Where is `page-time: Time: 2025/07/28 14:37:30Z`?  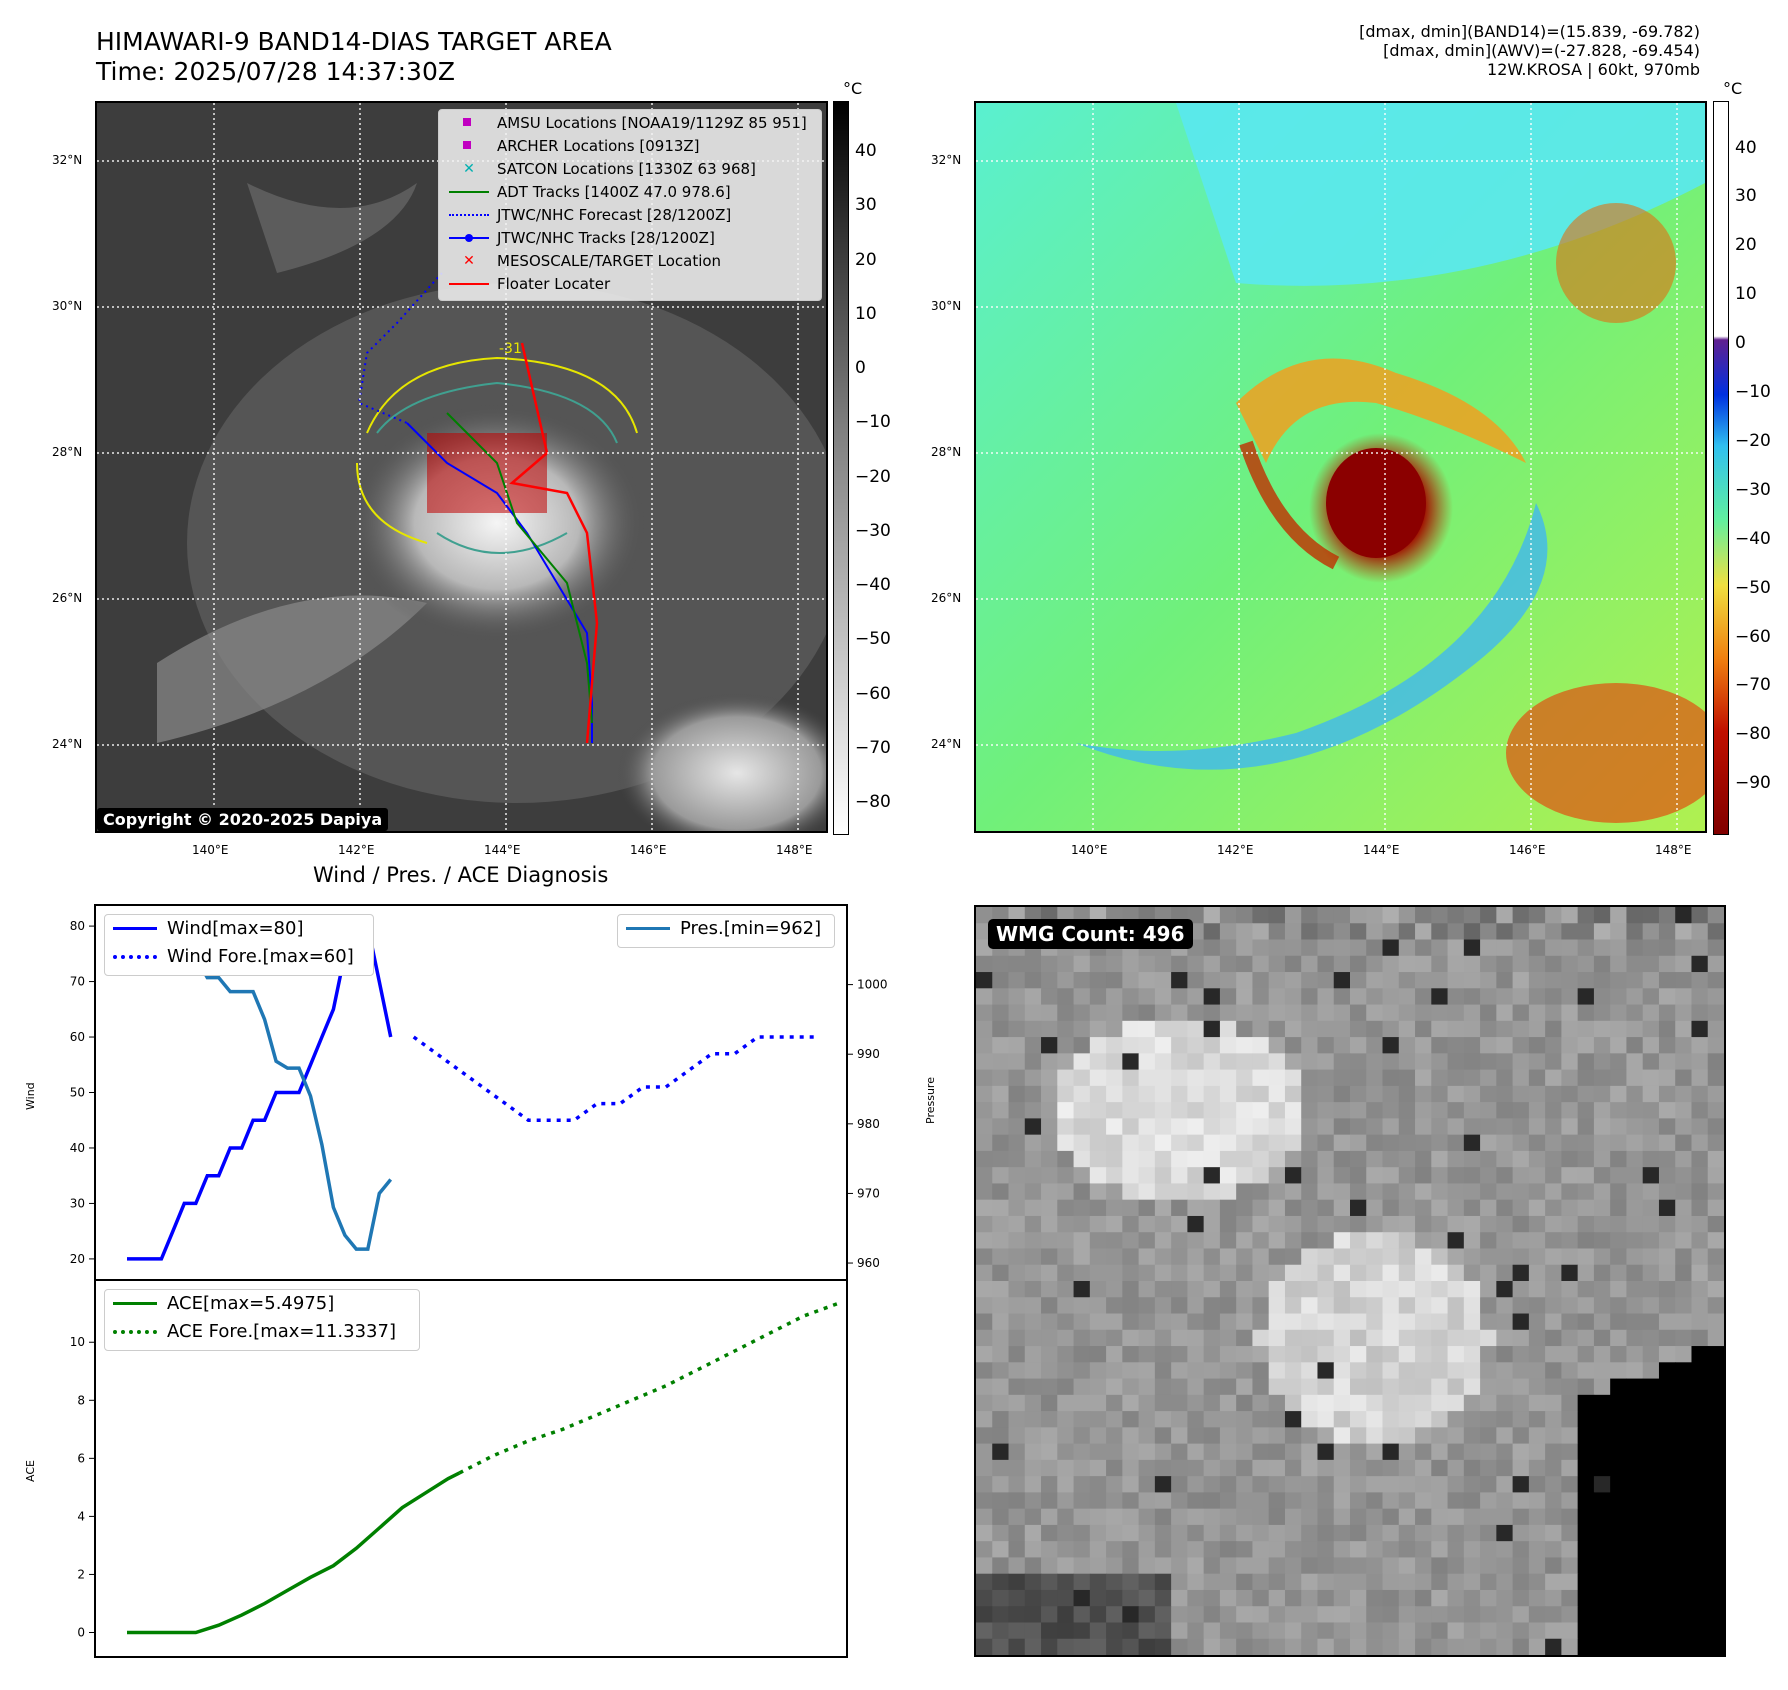
page-time: Time: 2025/07/28 14:37:30Z is located at coordinates (275, 71).